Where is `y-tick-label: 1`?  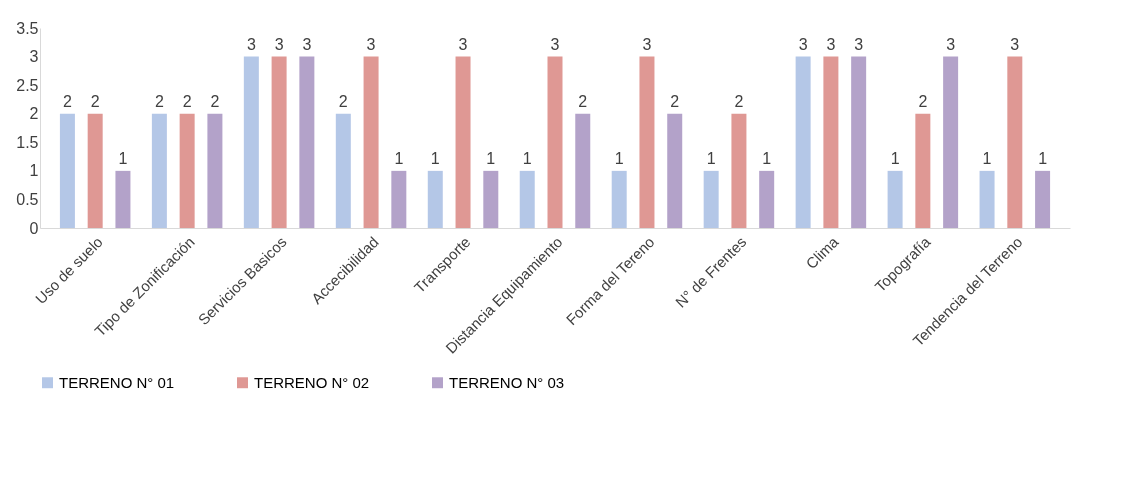
y-tick-label: 1 is located at coordinates (34, 171).